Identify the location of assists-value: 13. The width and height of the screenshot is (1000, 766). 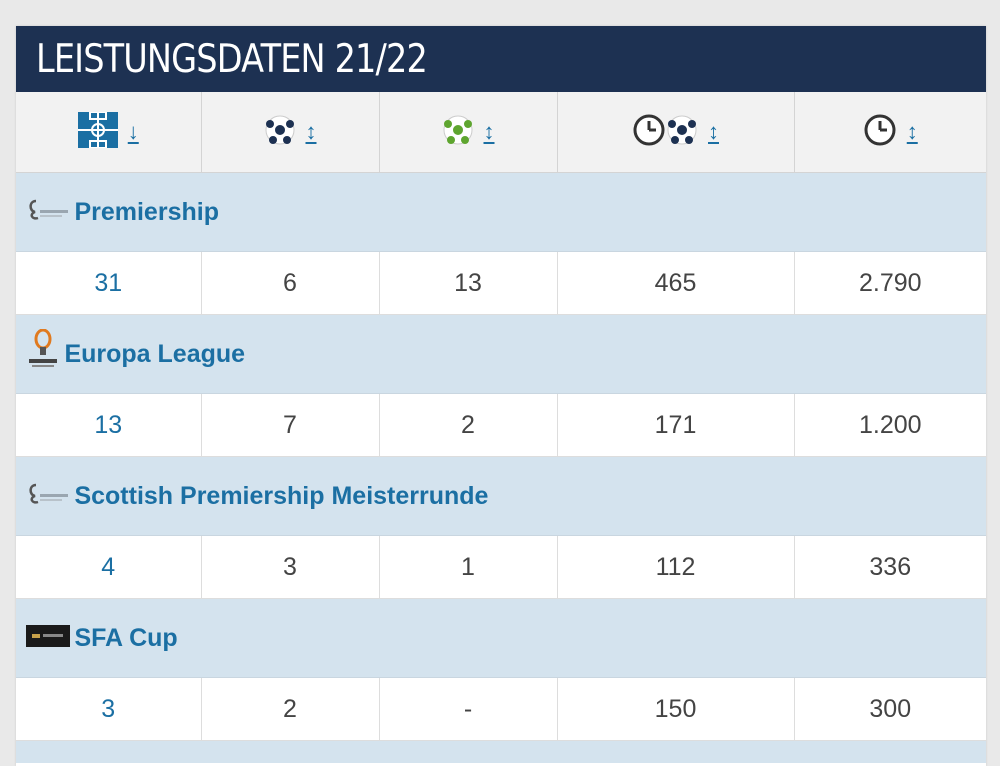
(468, 283).